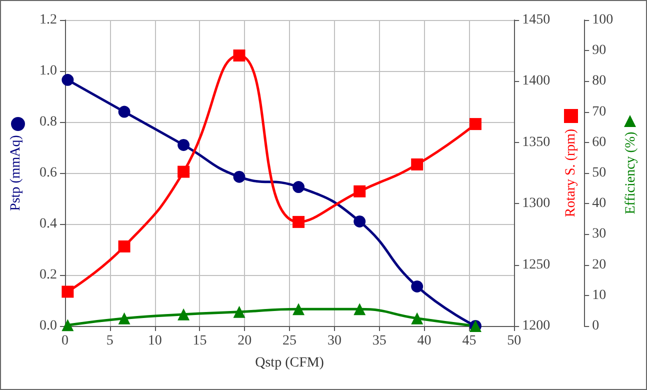 The width and height of the screenshot is (647, 390). What do you see at coordinates (536, 142) in the screenshot?
I see `y2-tick-label: 1350` at bounding box center [536, 142].